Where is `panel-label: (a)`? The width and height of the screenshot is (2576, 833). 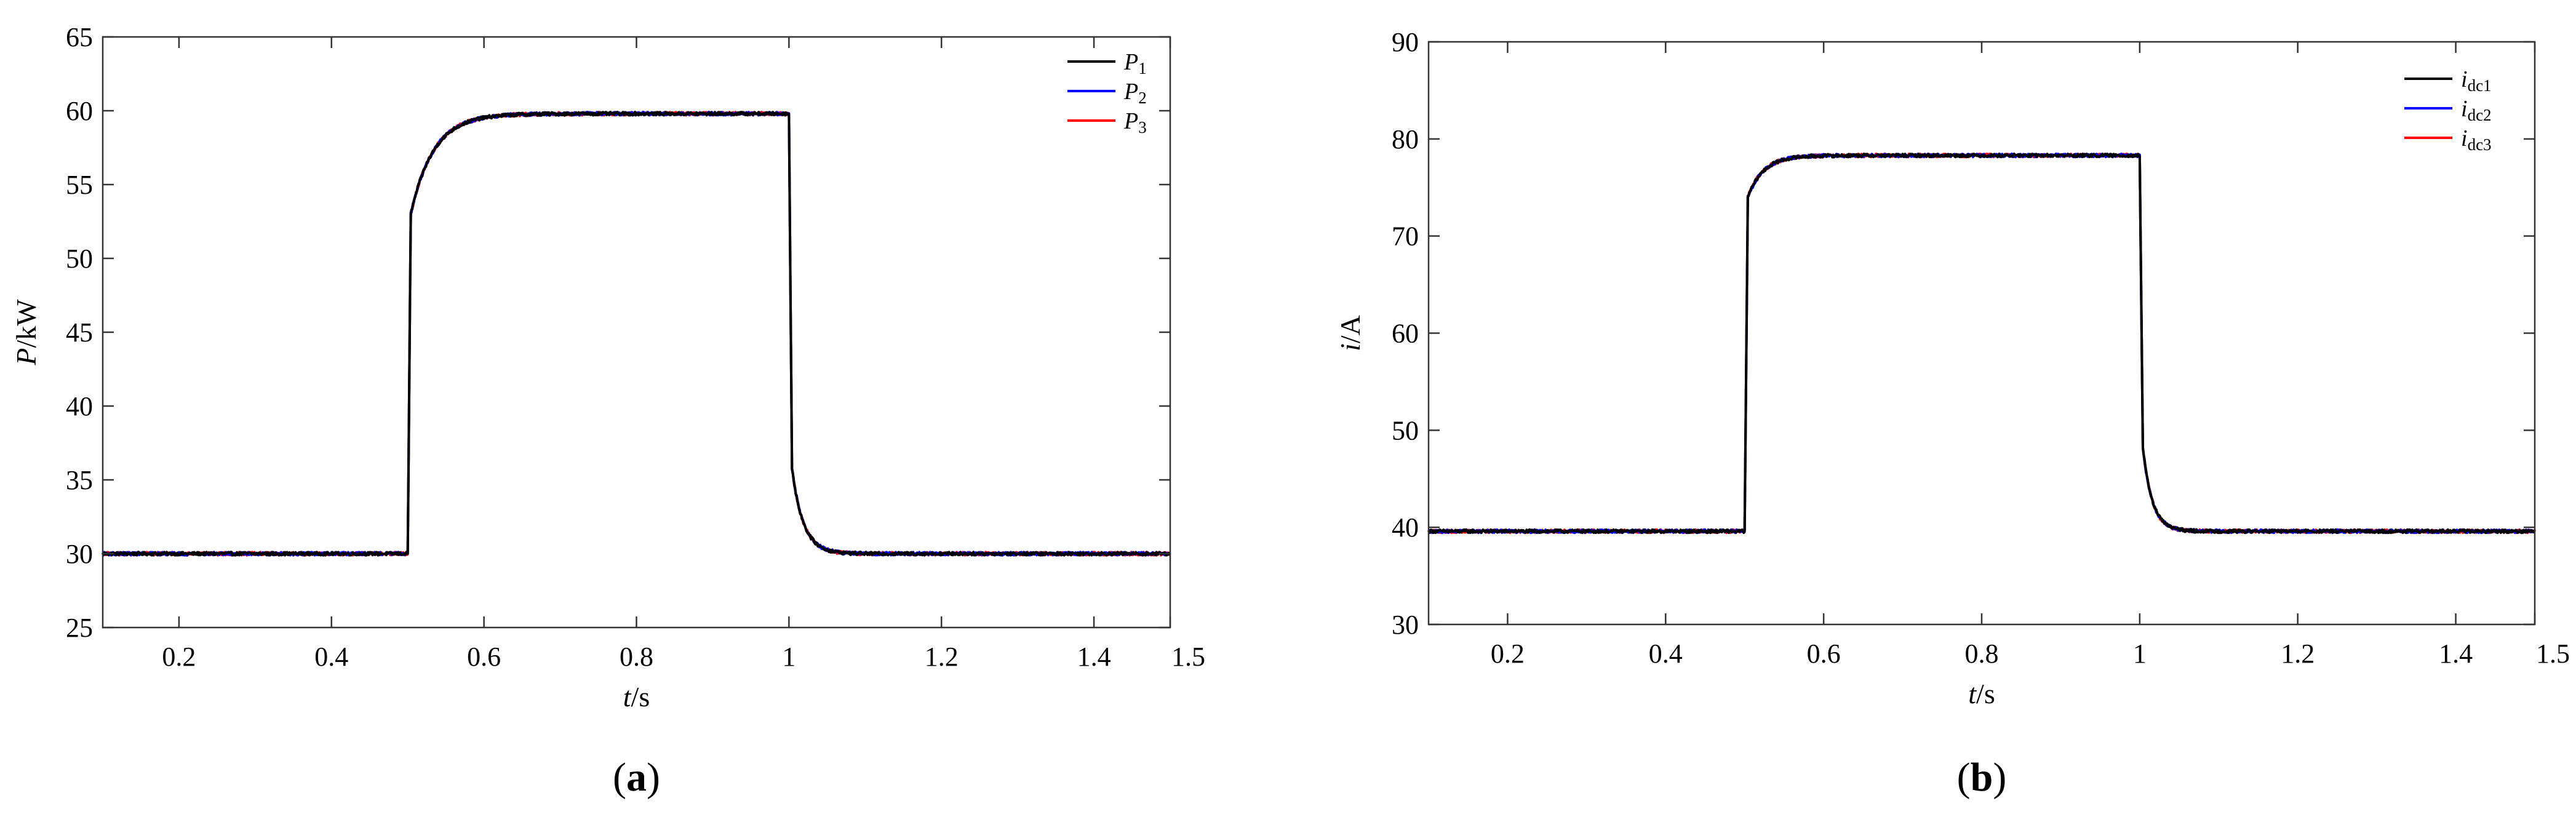
panel-label: (a) is located at coordinates (637, 777).